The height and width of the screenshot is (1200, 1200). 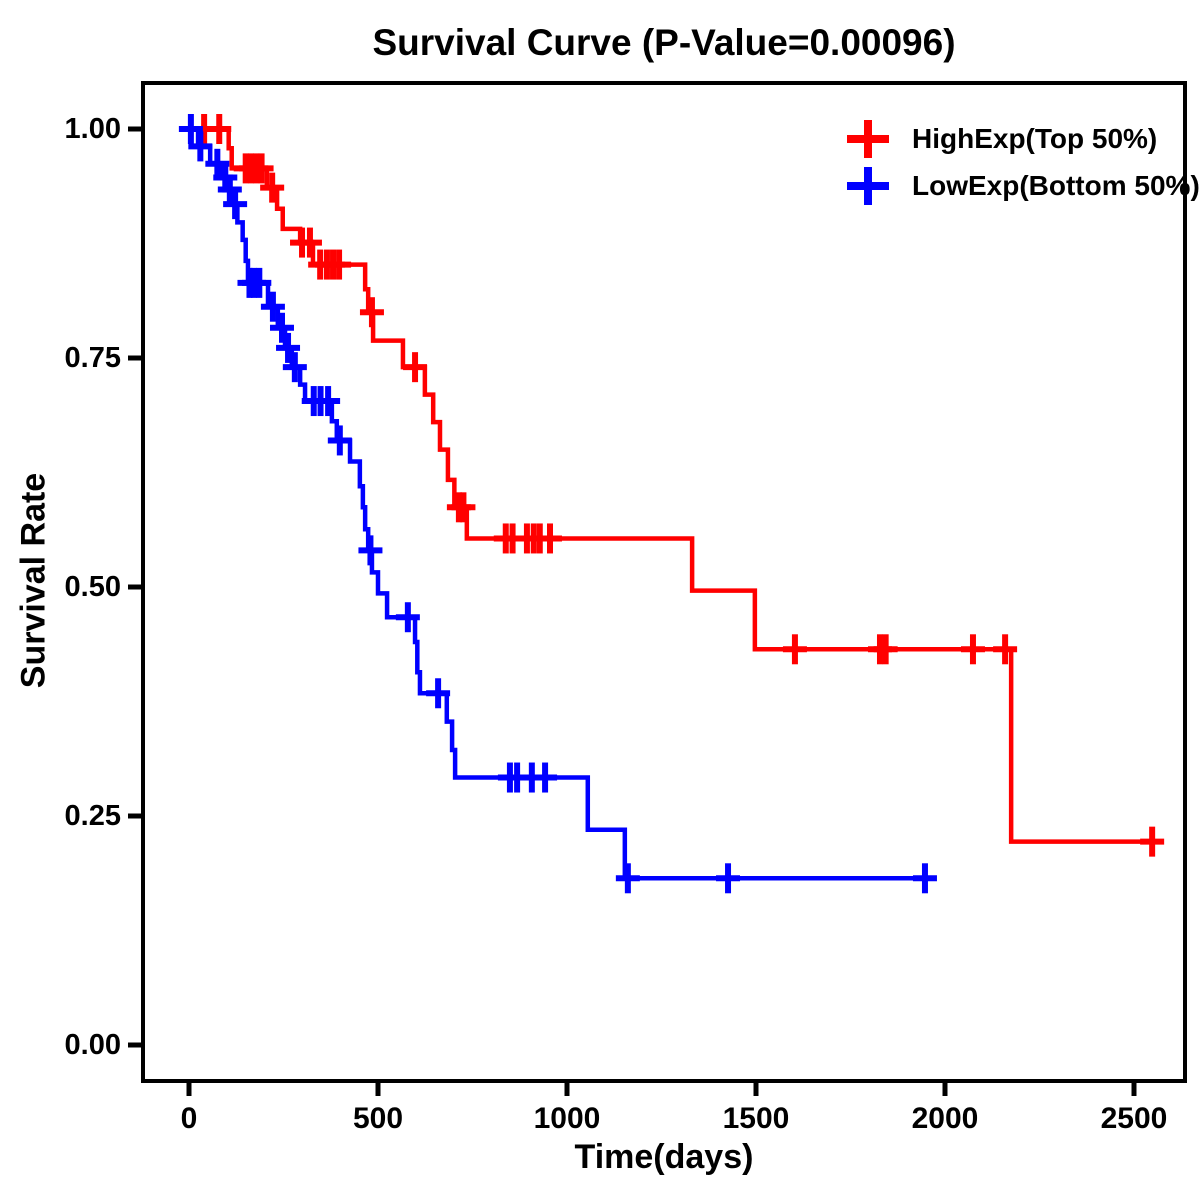 I want to click on x-tick-label: 2500, so click(x=1134, y=1118).